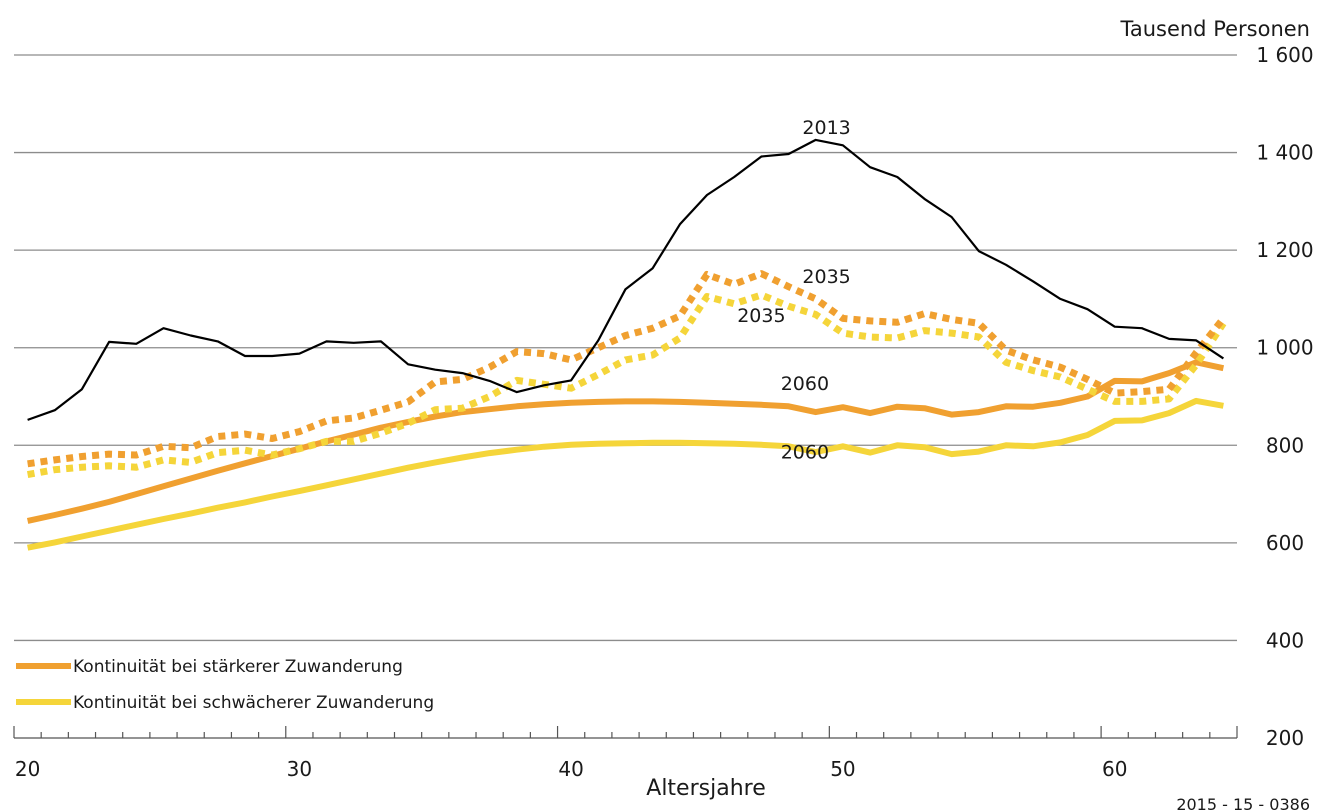 The image size is (1317, 812). Describe the element at coordinates (1243, 803) in the screenshot. I see `source-code: 2015 - 15 - 0386` at that location.